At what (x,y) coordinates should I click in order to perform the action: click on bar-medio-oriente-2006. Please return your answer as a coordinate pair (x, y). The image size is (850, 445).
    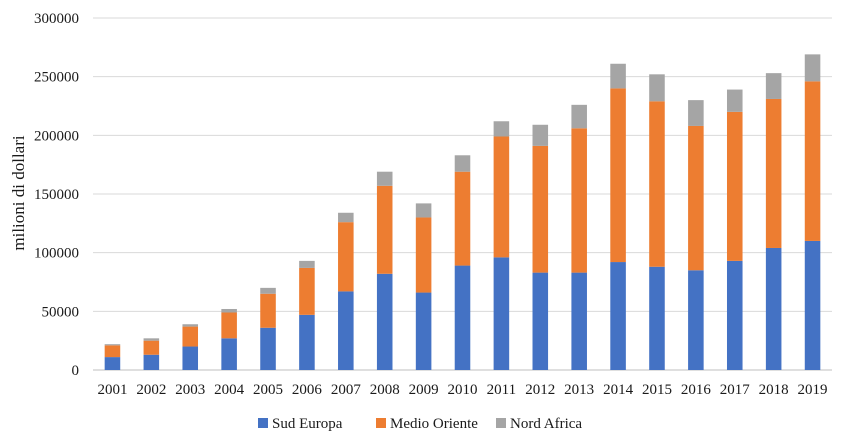
    Looking at the image, I should click on (307, 291).